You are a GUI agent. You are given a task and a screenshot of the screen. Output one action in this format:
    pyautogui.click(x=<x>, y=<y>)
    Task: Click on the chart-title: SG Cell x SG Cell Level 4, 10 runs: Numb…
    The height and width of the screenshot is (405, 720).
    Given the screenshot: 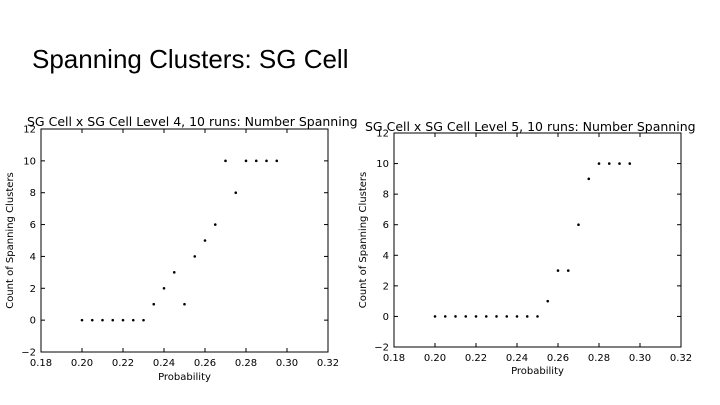 What is the action you would take?
    pyautogui.click(x=192, y=121)
    